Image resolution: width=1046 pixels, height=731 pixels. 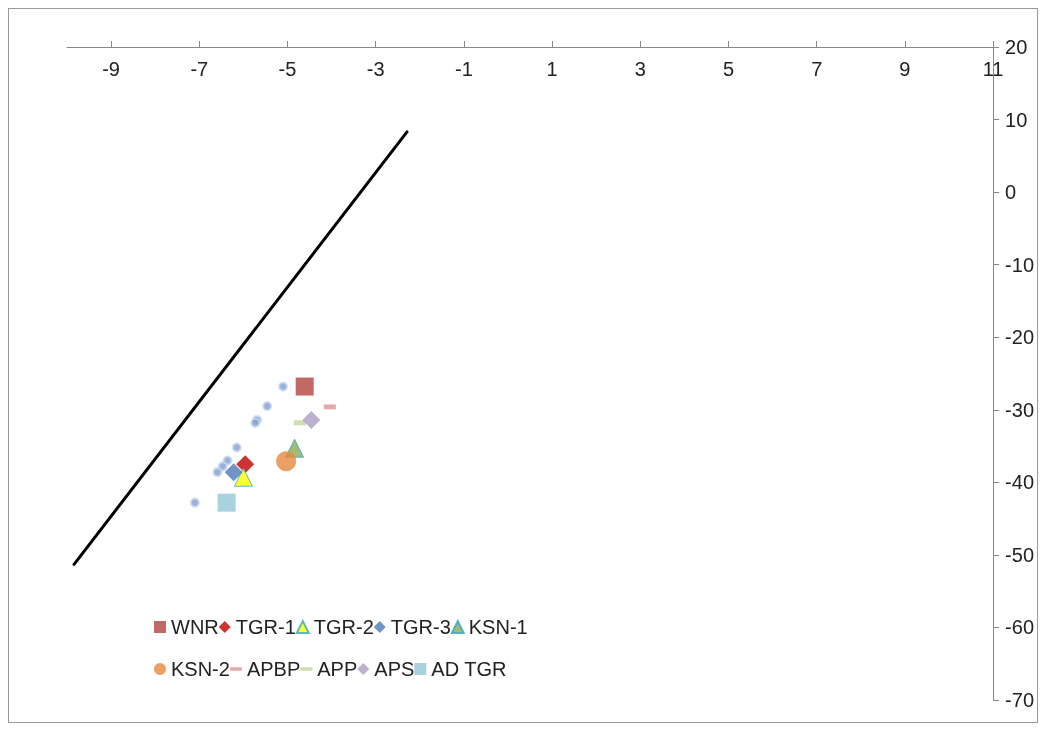 I want to click on x-tick-label: 11, so click(x=993, y=69).